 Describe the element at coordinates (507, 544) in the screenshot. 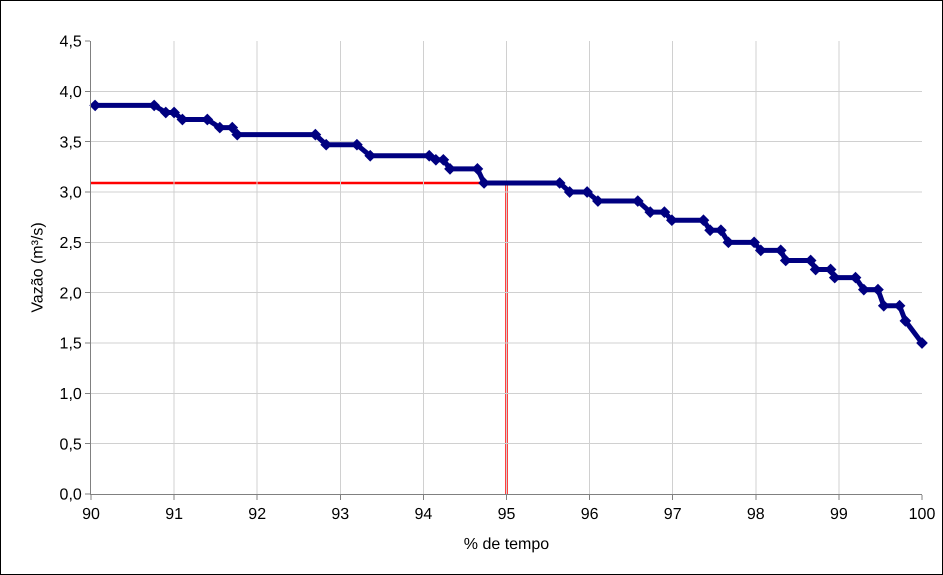

I see `x-axis-title: % de tempo` at that location.